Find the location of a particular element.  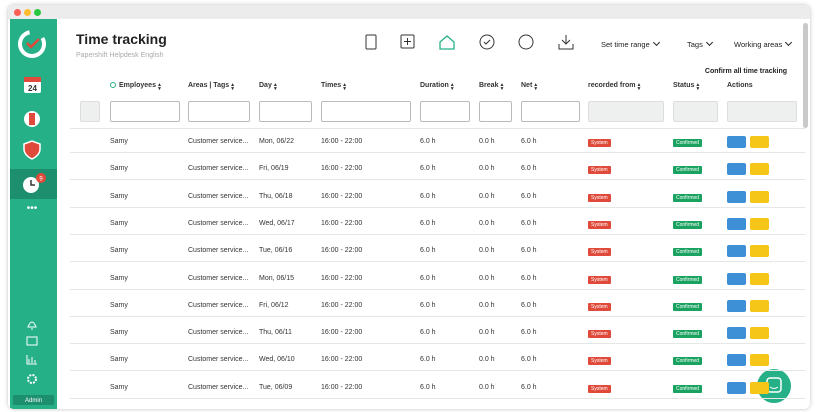

table-cell: Fri, 06/12 is located at coordinates (274, 305).